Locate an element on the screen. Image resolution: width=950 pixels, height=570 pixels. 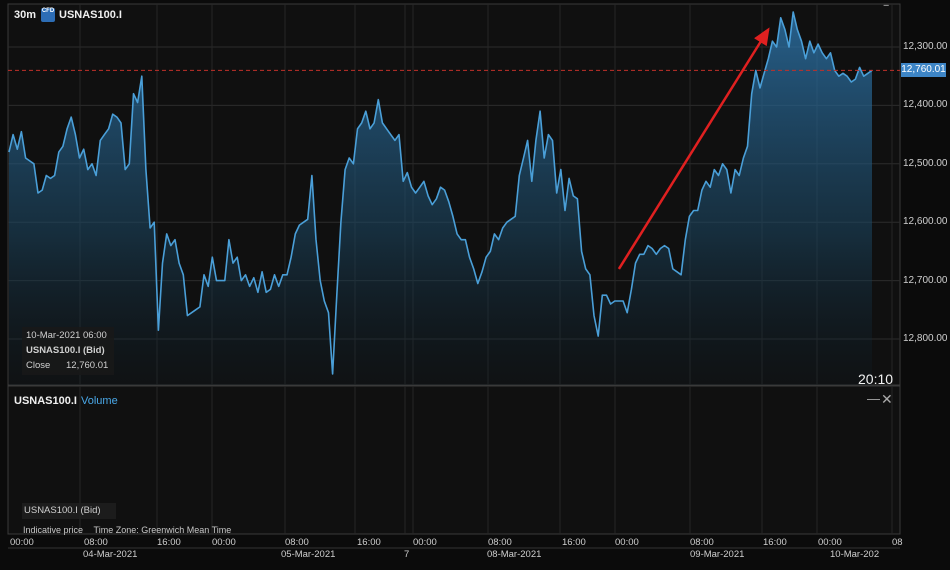
indicative-price: Indicative price is located at coordinates (53, 530).